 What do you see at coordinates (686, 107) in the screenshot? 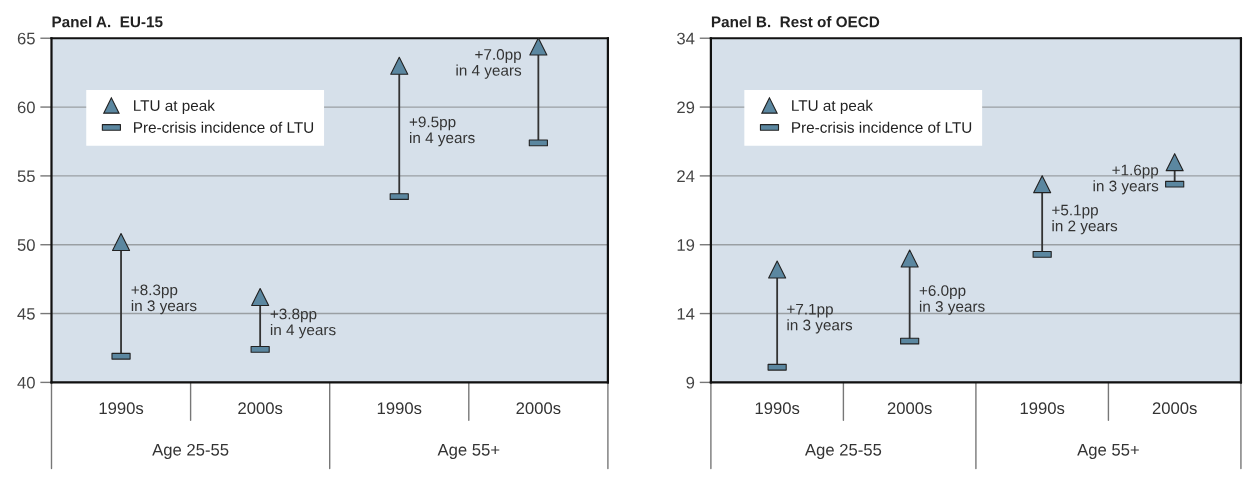
I see `y-tick-label: 29` at bounding box center [686, 107].